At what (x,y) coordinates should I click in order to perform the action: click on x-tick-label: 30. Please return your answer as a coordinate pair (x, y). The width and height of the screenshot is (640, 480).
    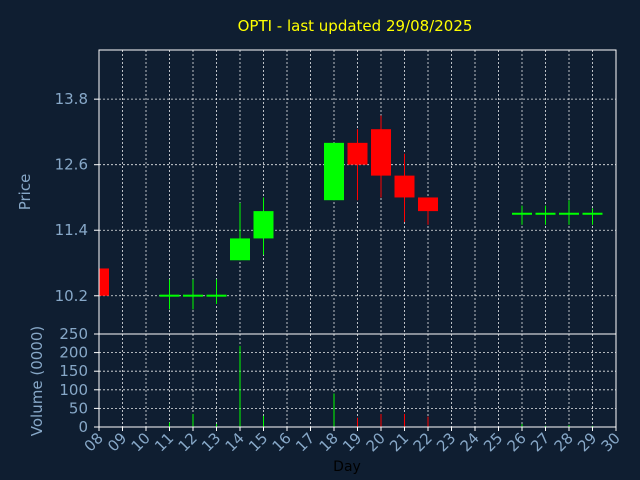
    Looking at the image, I should click on (611, 442).